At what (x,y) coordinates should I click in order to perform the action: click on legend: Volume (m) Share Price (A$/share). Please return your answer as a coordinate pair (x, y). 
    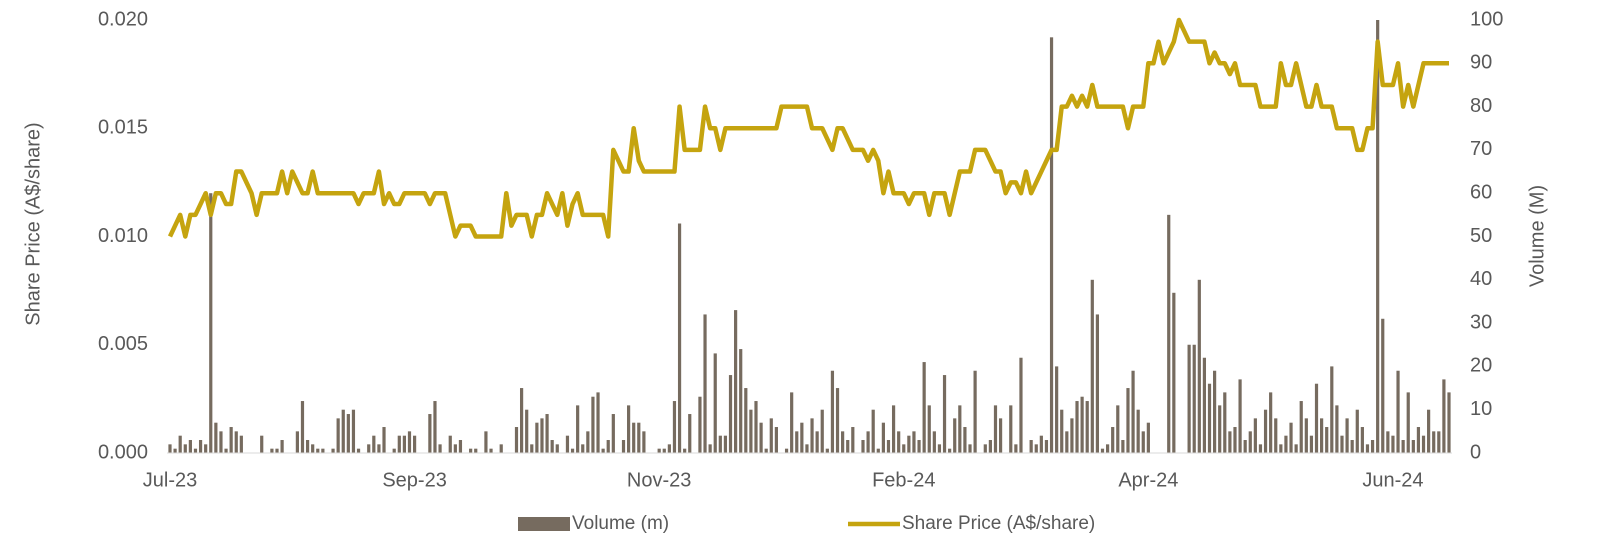
    Looking at the image, I should click on (806, 523).